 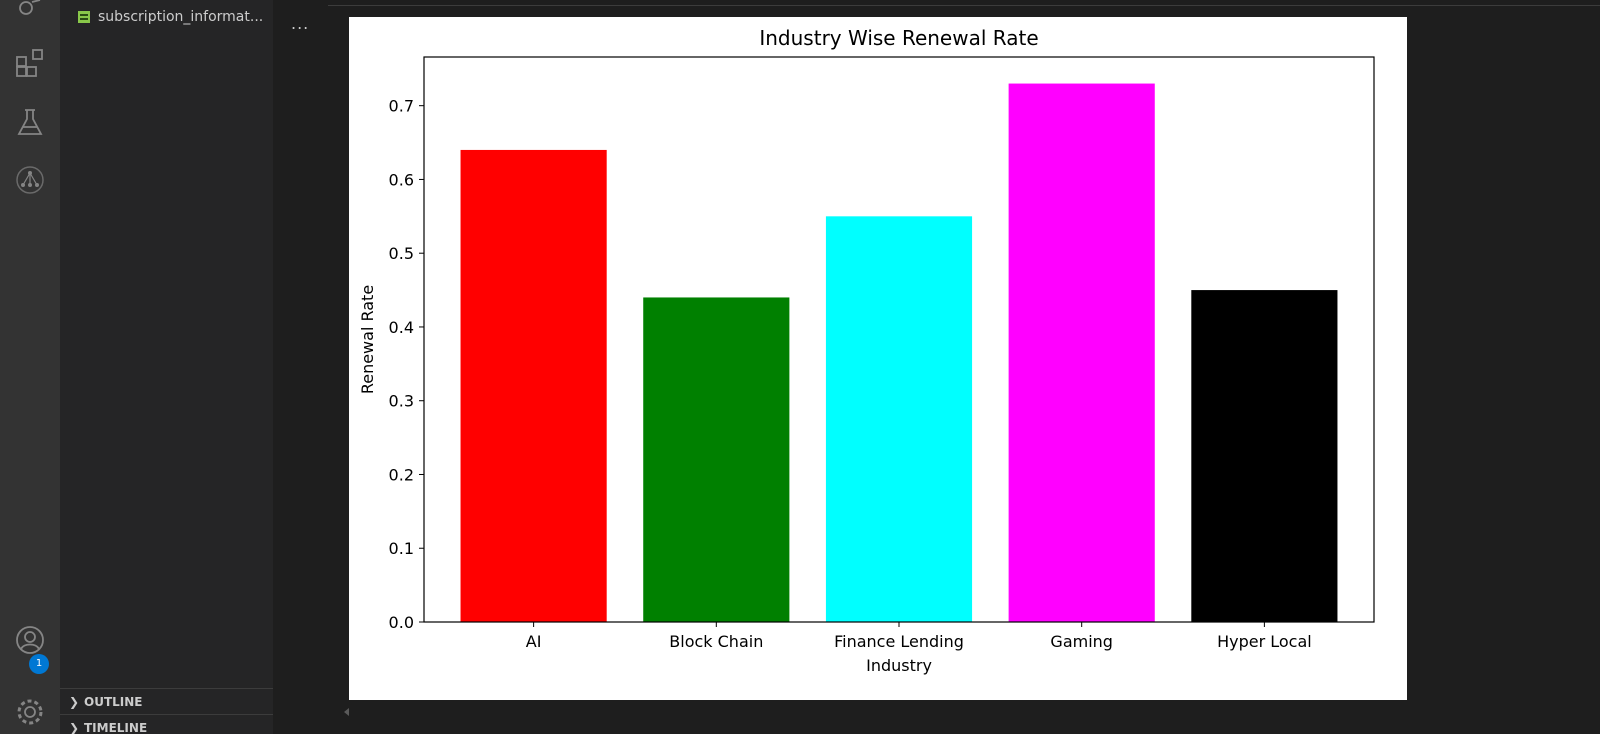 I want to click on x-tick-label: AI, so click(x=534, y=641).